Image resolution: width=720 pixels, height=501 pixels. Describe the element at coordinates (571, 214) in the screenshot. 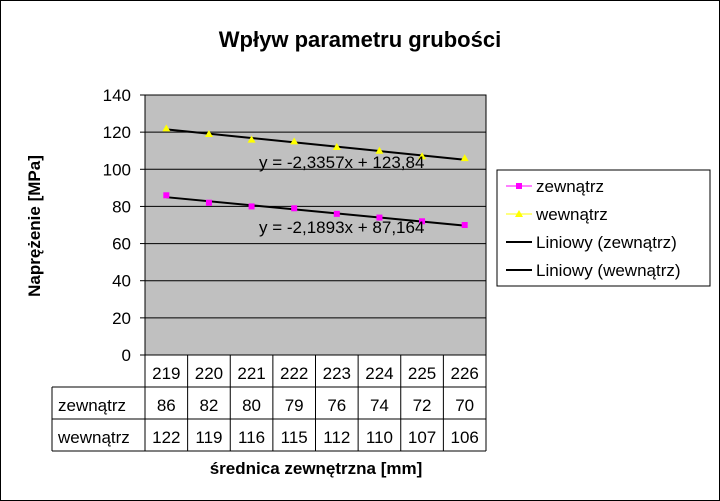

I see `legend-label: wewnątrz` at that location.